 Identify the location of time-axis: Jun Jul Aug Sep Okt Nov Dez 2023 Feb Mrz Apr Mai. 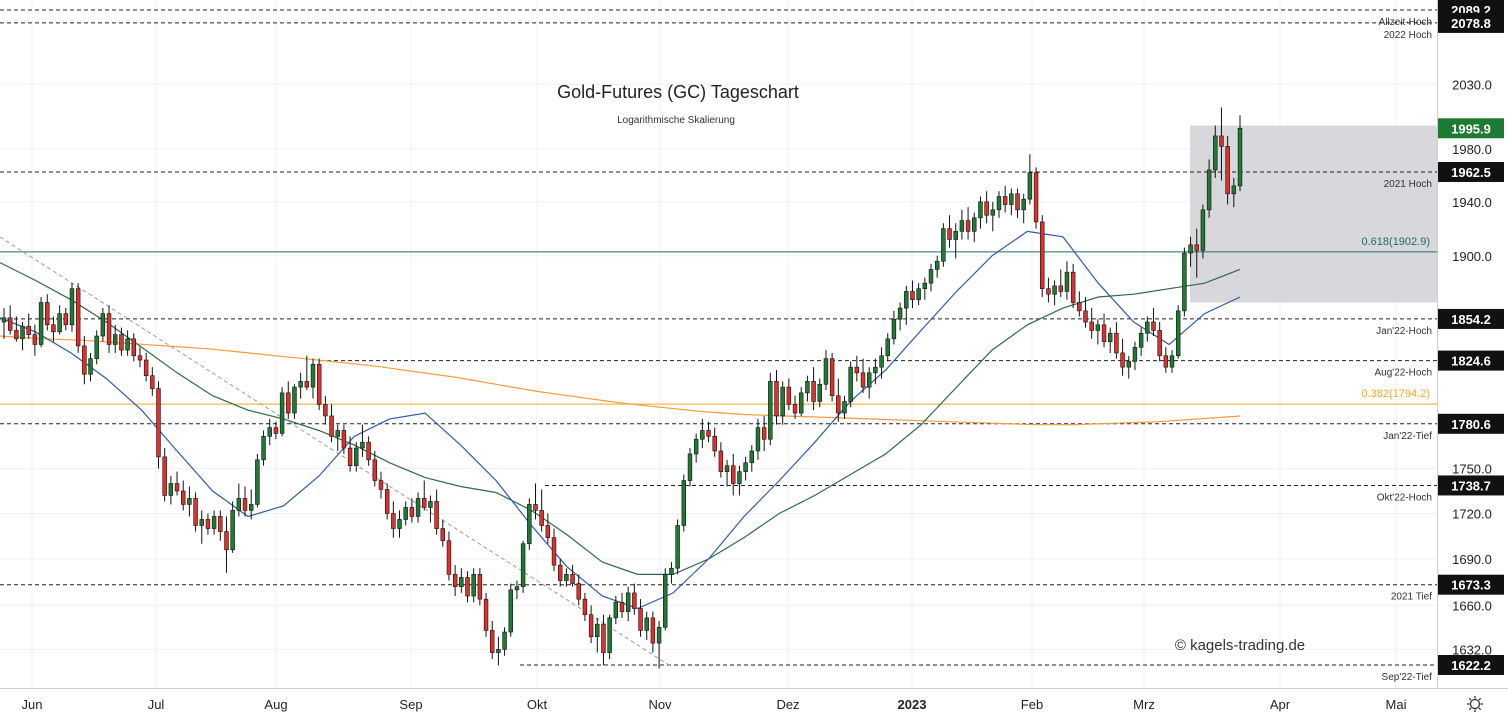
(714, 704).